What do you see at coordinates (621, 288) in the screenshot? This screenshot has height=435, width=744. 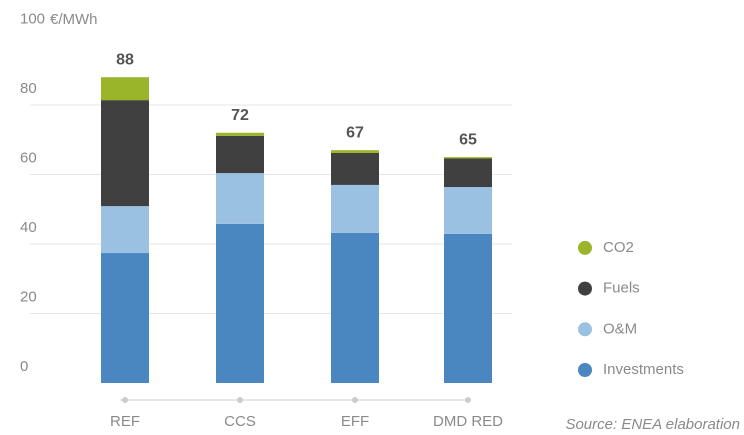 I see `legend-label: Fuels` at bounding box center [621, 288].